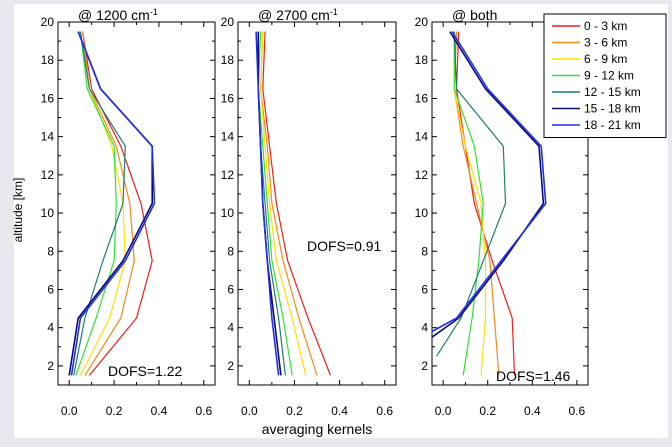  Describe the element at coordinates (118, 15) in the screenshot. I see `panel-title: @ 1200 cm-1` at that location.